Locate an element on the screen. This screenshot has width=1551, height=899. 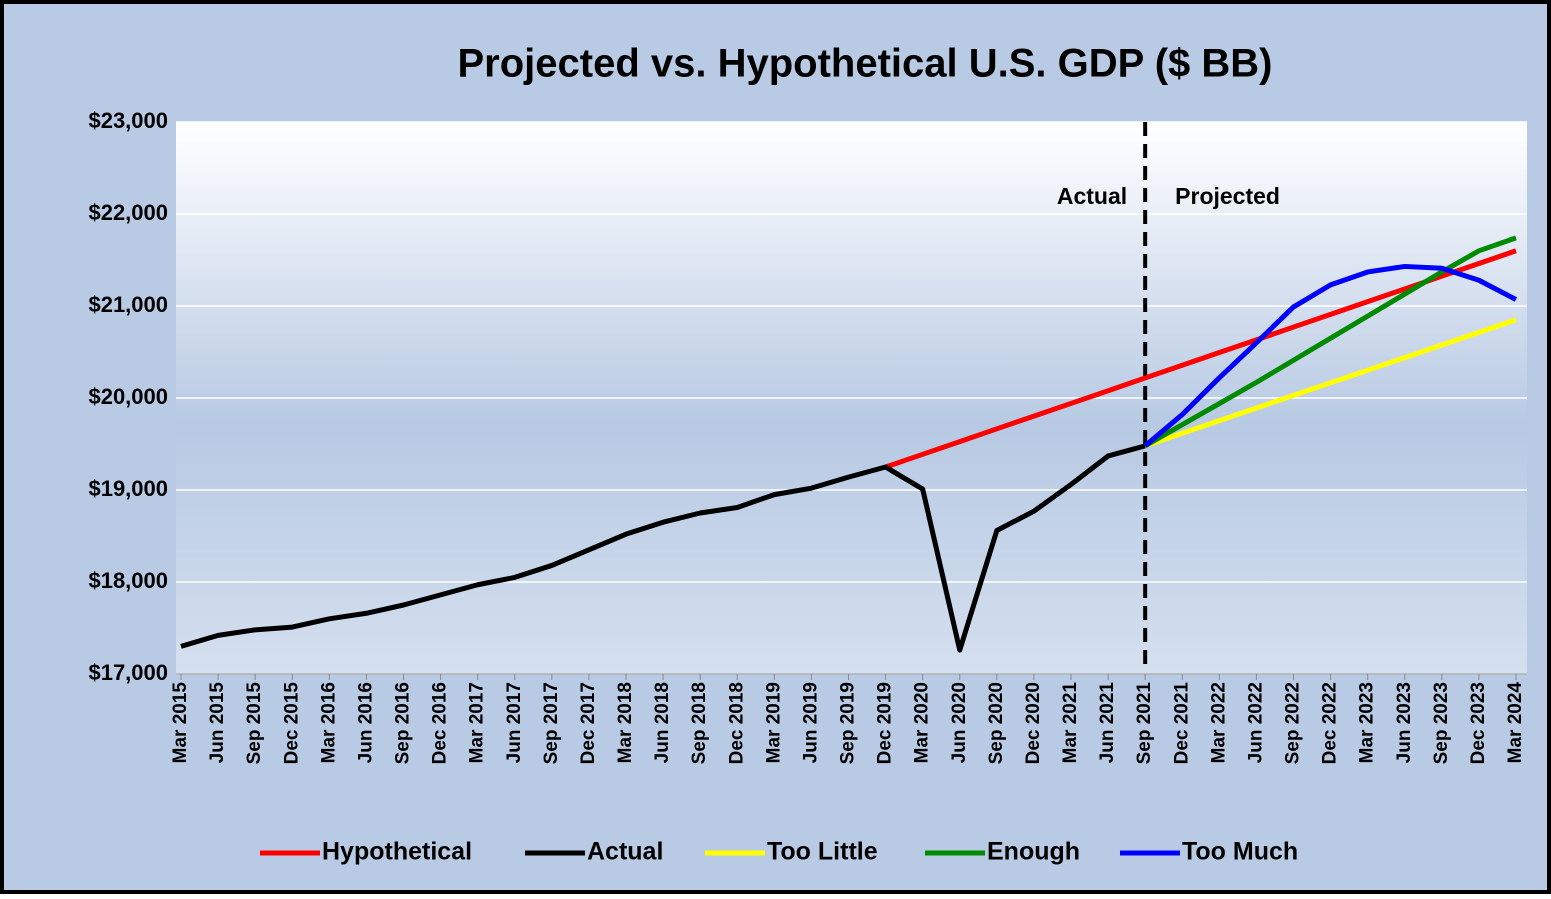
x-tick-label: Dec 2023 is located at coordinates (1478, 723).